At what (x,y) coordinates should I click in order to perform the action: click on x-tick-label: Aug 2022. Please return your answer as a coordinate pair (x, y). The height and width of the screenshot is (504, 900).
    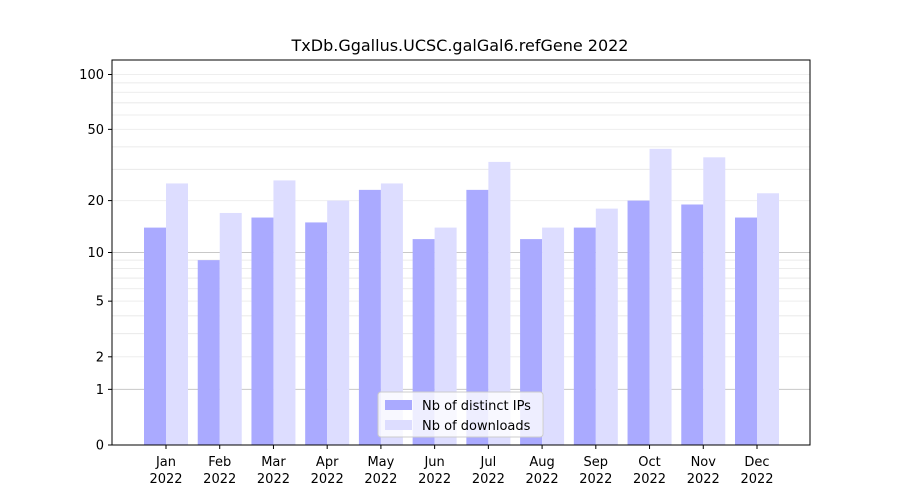
    Looking at the image, I should click on (542, 471).